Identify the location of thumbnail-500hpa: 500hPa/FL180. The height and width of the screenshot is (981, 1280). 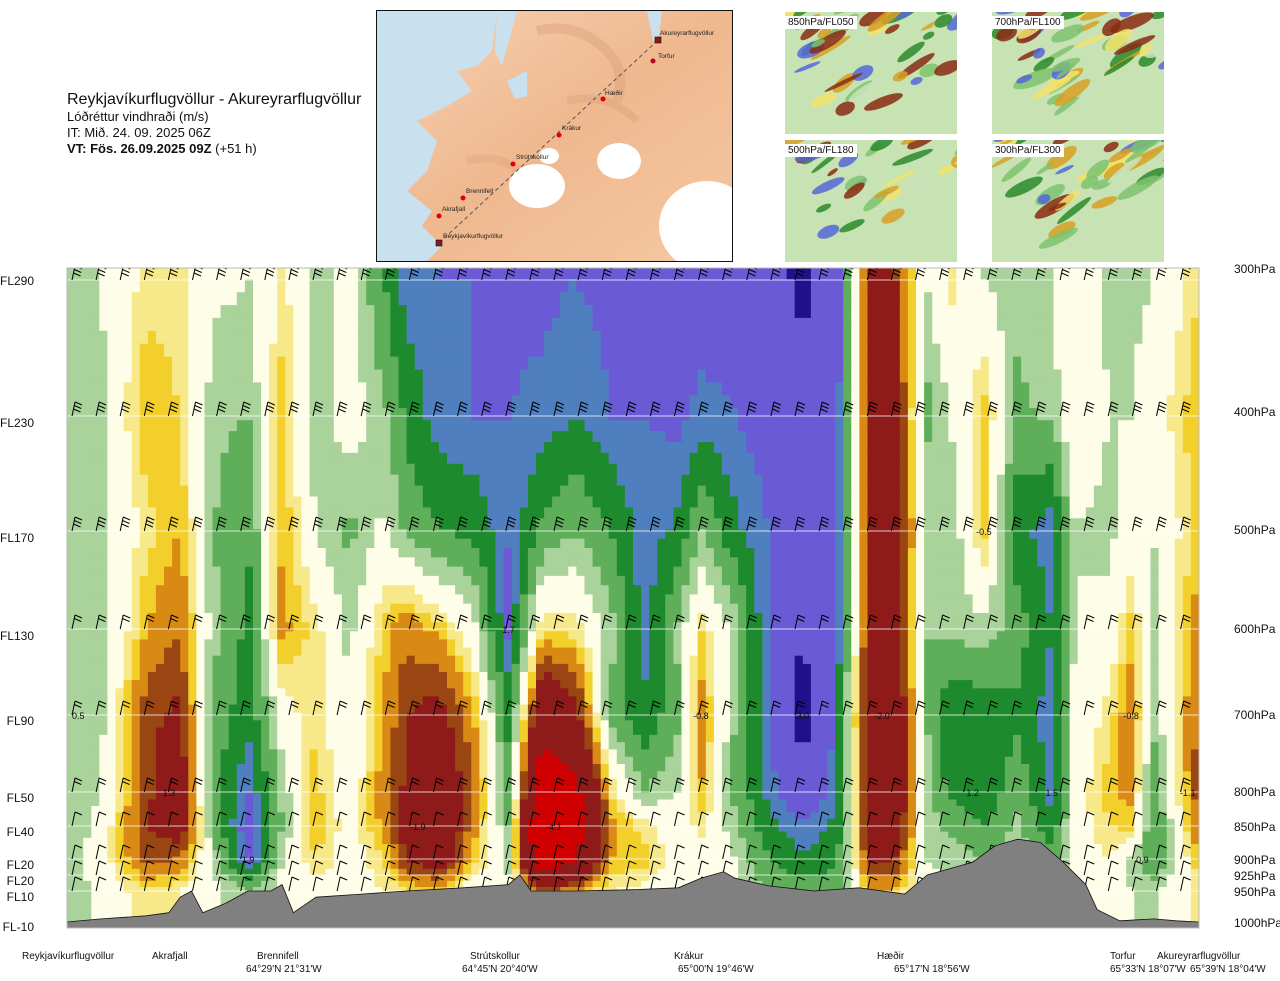
(871, 201).